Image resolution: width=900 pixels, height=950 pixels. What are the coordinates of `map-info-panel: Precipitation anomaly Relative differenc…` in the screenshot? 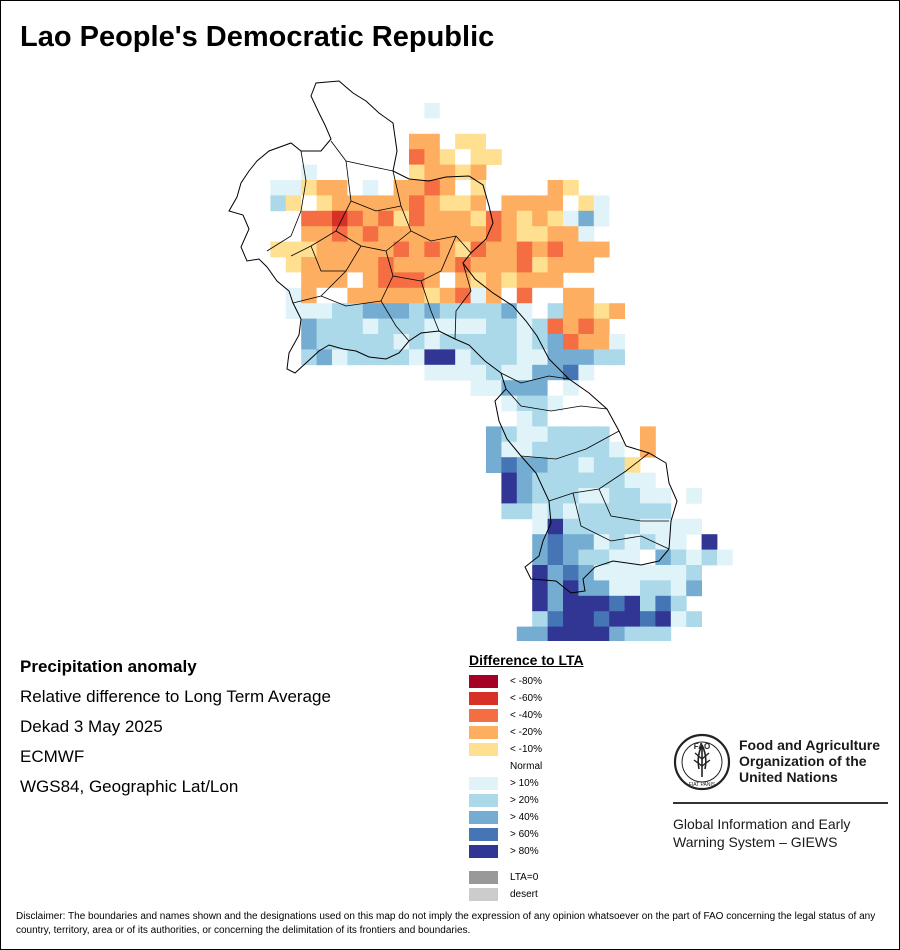 It's located at (175, 732).